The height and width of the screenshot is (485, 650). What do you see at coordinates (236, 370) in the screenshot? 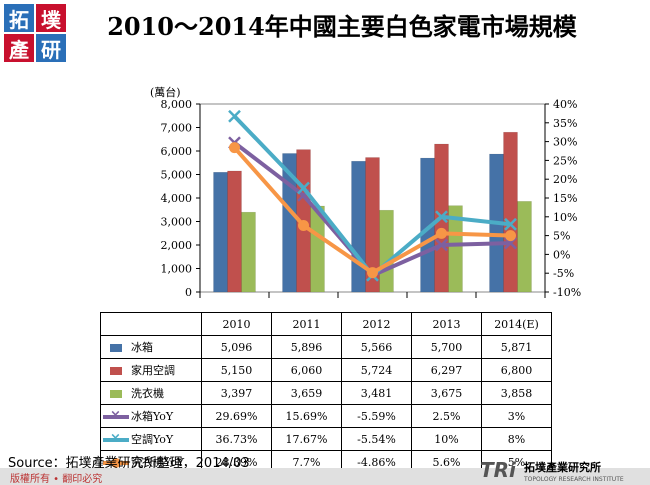
I see `table-cell: 5,150` at bounding box center [236, 370].